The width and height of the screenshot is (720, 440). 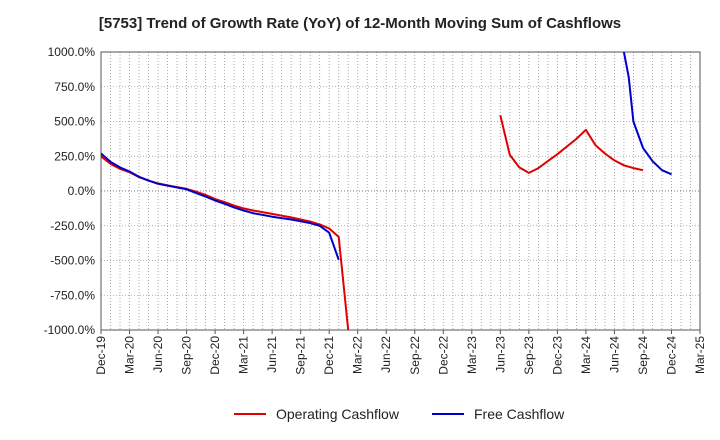 What do you see at coordinates (472, 355) in the screenshot?
I see `x-tick-label: Mar-23` at bounding box center [472, 355].